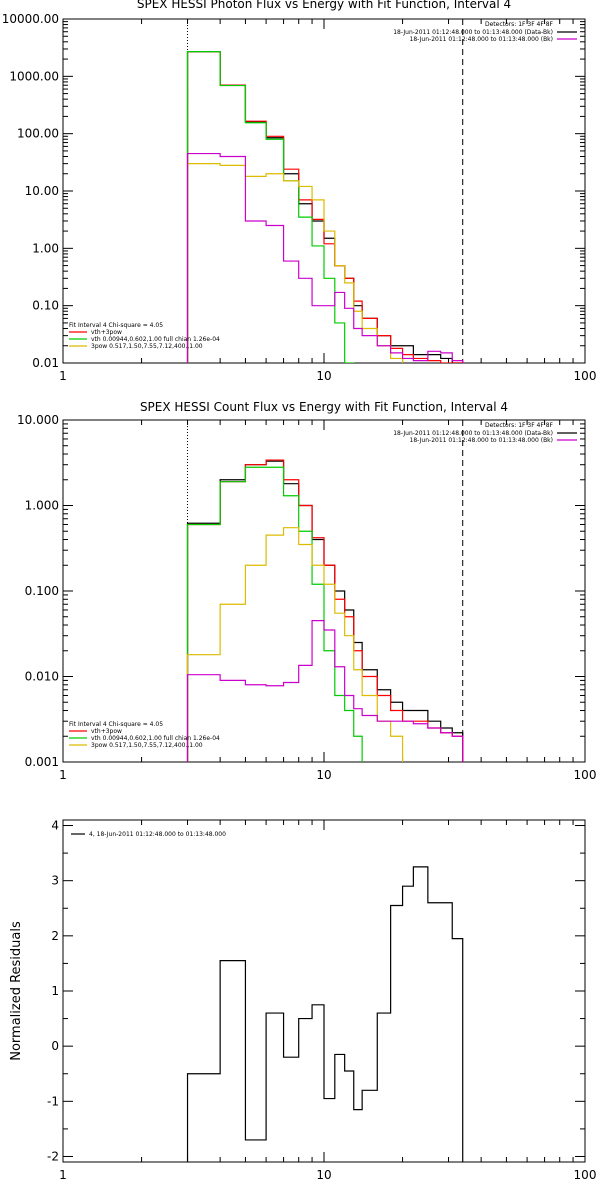 This screenshot has width=600, height=1200. I want to click on y-tick-label: 4, so click(55, 826).